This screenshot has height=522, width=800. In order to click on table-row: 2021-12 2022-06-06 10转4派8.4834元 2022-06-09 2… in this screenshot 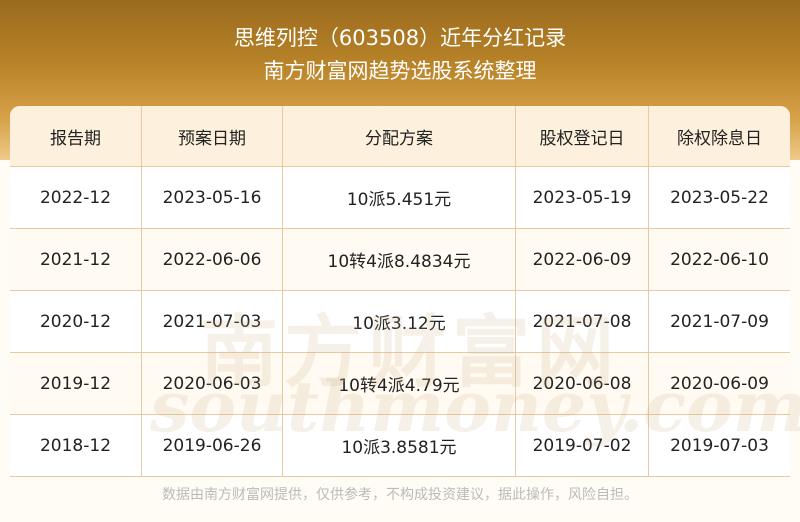, I will do `click(400, 260)`.